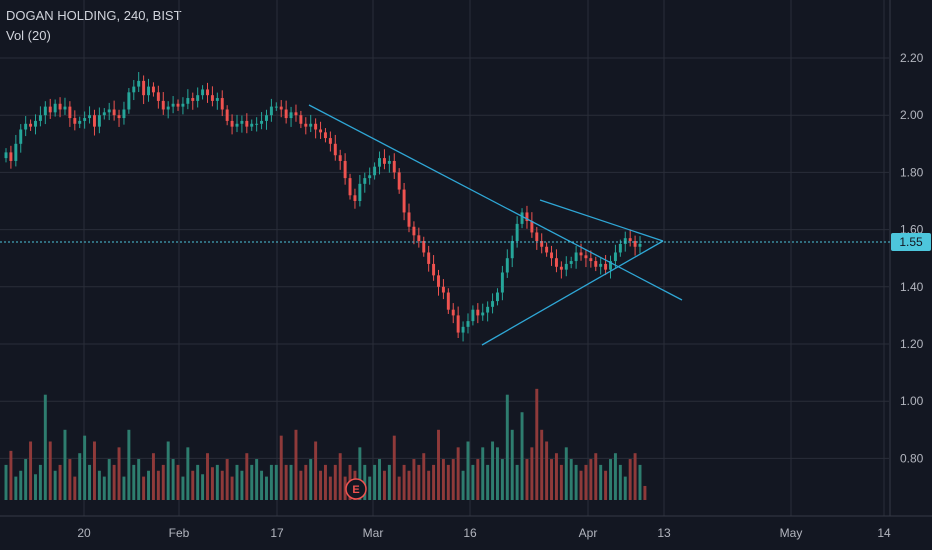 This screenshot has height=550, width=932. I want to click on triangle-lower-line, so click(572, 293).